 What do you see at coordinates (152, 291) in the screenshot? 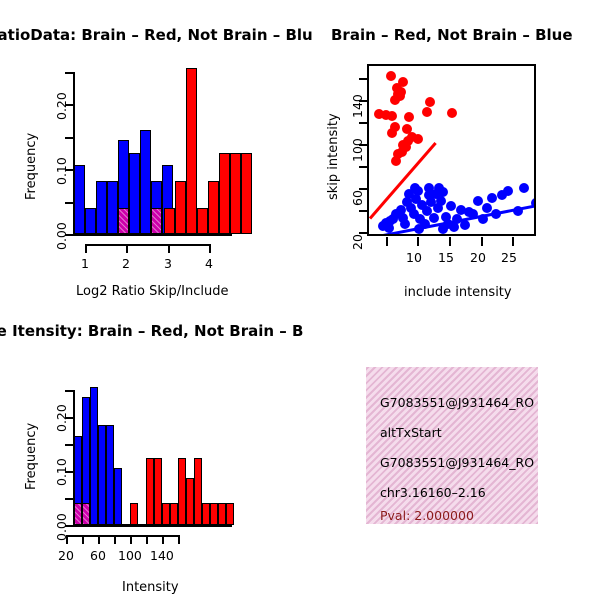
I see `ratio-histogram-xlabel: Log2 Ratio Skip/Include` at bounding box center [152, 291].